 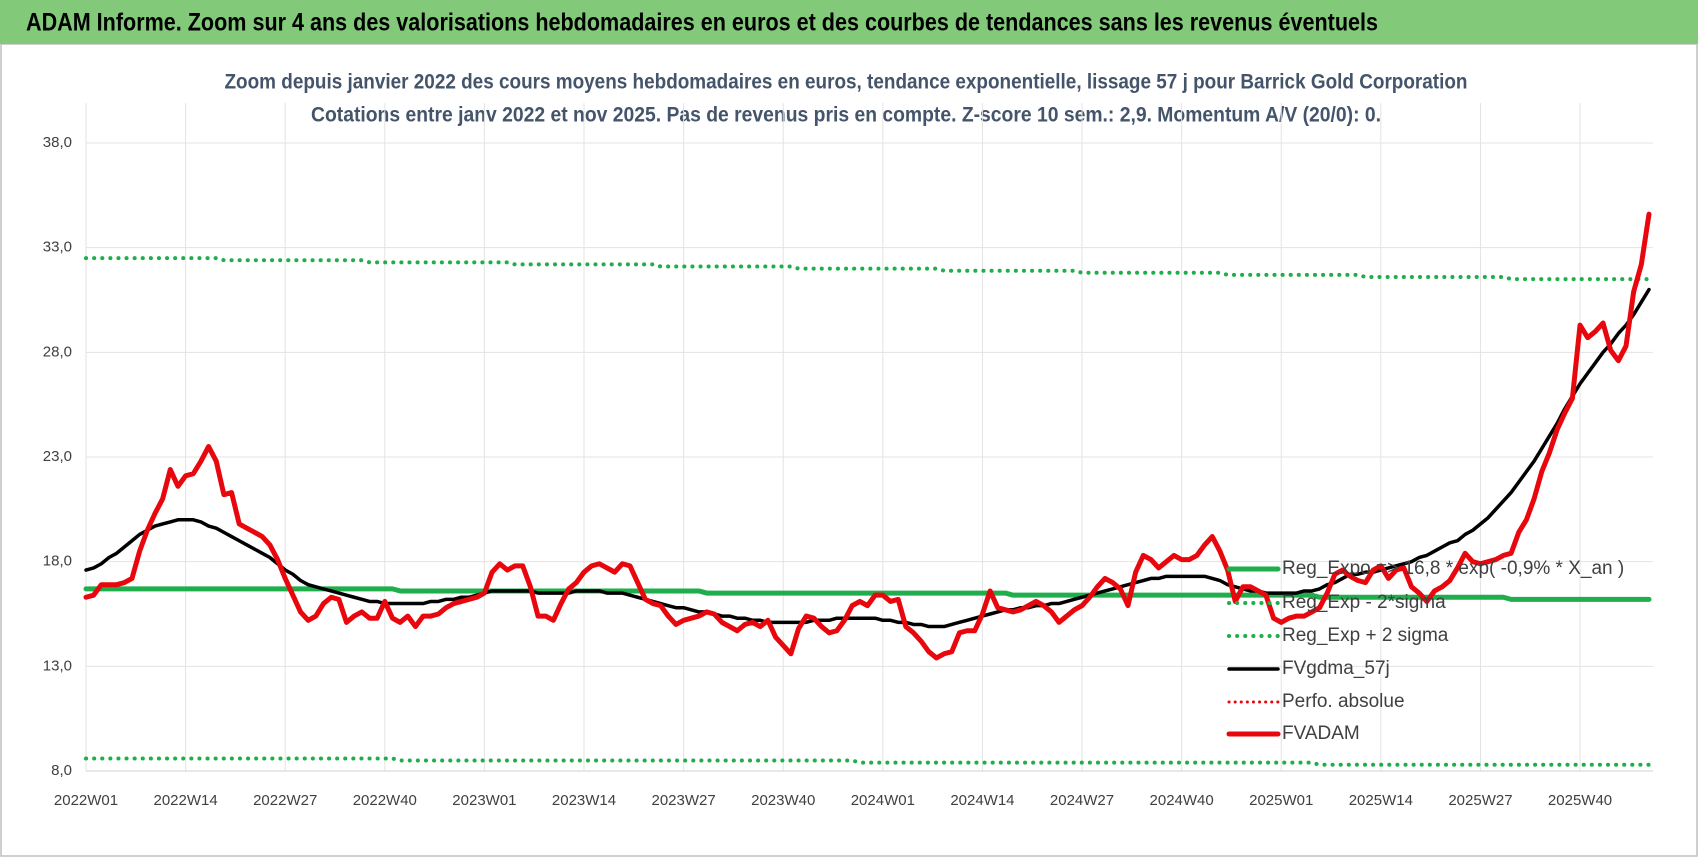 I want to click on x-tick-label: 2022W01, so click(x=86, y=800).